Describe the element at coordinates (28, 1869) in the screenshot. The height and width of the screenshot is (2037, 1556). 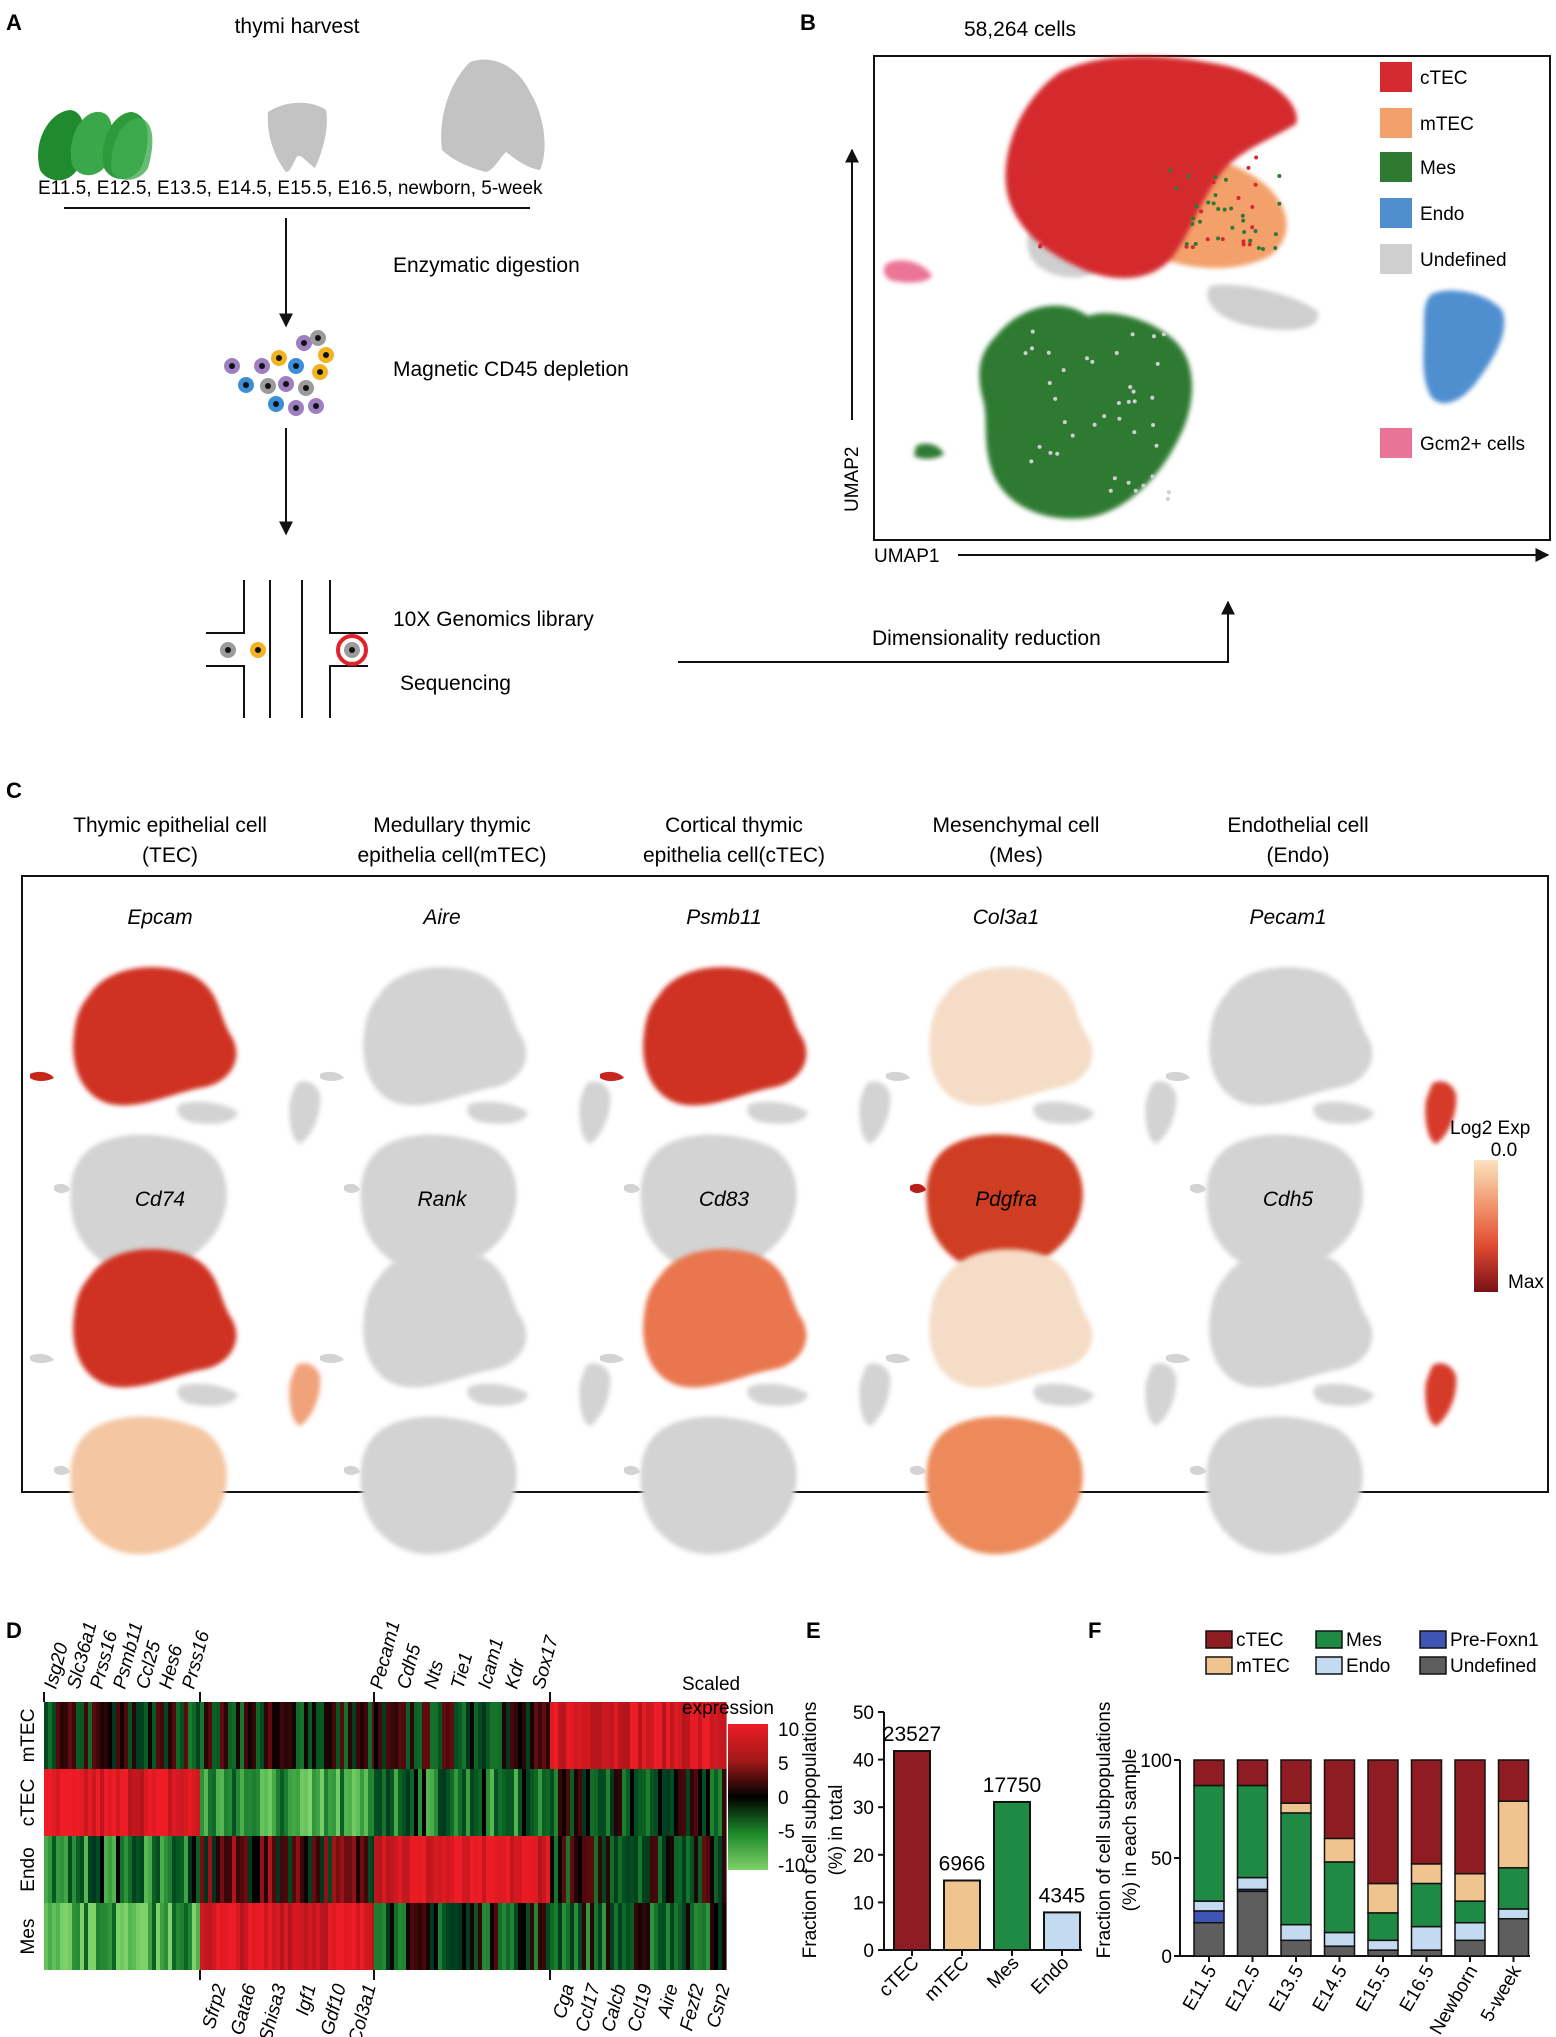
I see `heatmap-row-label: Endo` at that location.